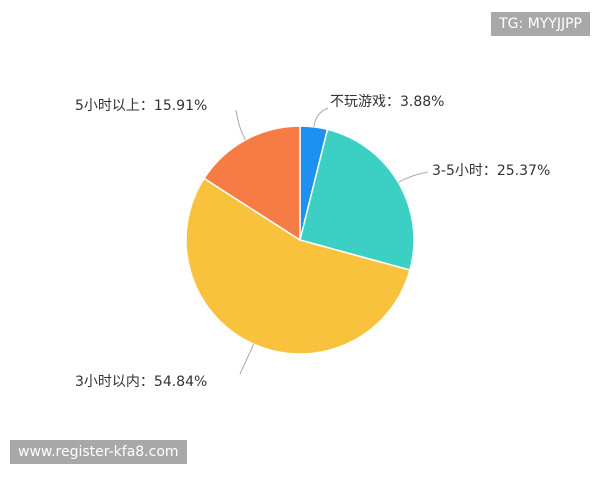  What do you see at coordinates (141, 382) in the screenshot?
I see `label-under-3-hours: 3小时以内：54.84%` at bounding box center [141, 382].